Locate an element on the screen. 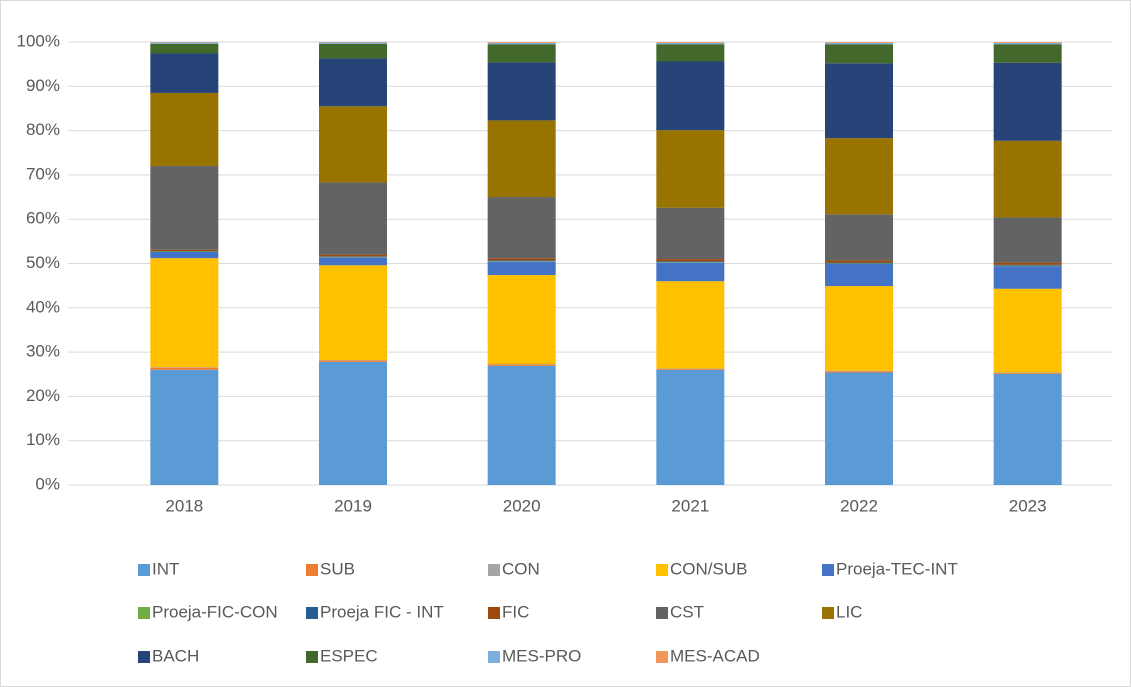 The image size is (1131, 687). legend-label: CST is located at coordinates (687, 611).